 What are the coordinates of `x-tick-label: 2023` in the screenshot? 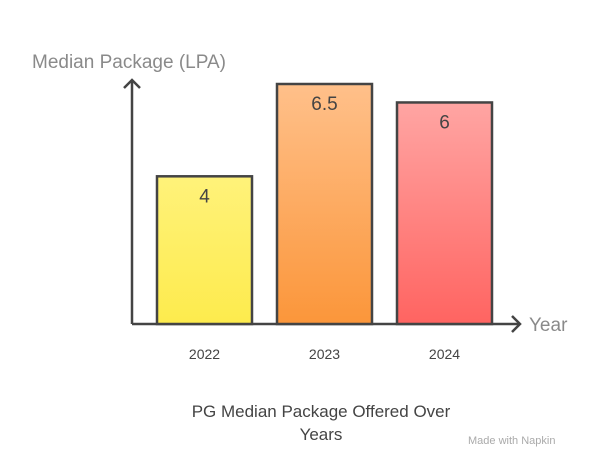 It's located at (324, 354).